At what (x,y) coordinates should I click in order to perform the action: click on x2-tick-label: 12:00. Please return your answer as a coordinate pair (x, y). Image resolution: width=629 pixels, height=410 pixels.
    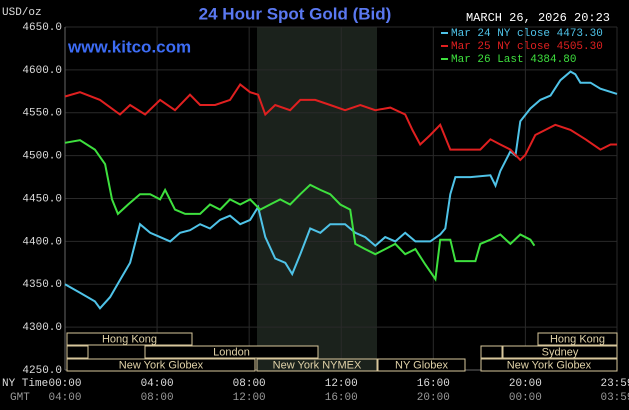
    Looking at the image, I should click on (249, 398).